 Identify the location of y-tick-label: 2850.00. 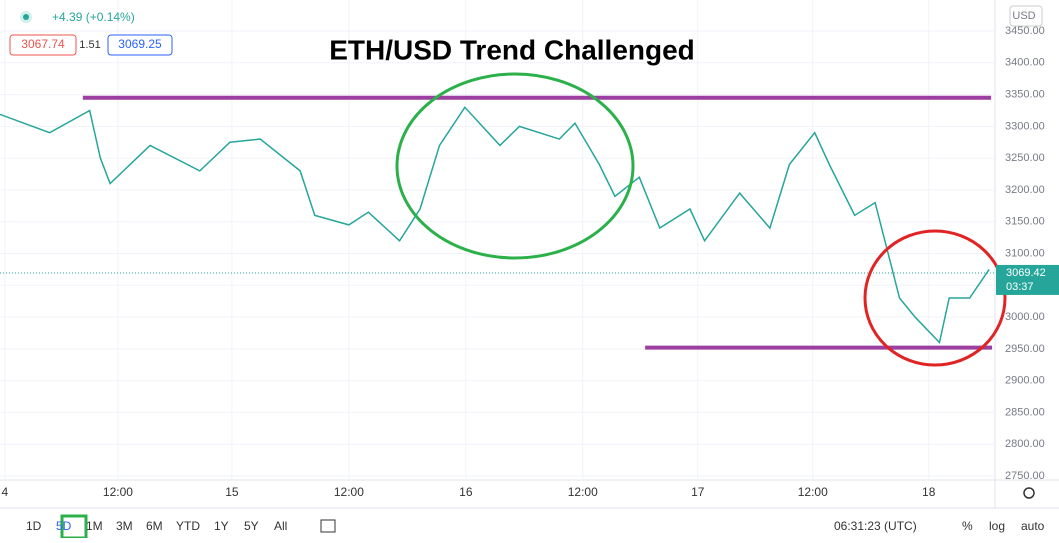
(1025, 412).